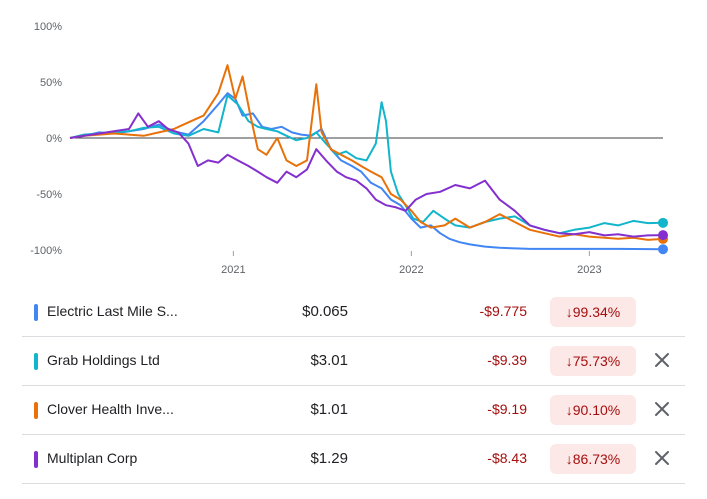  I want to click on stock-price: $0.065, so click(325, 311).